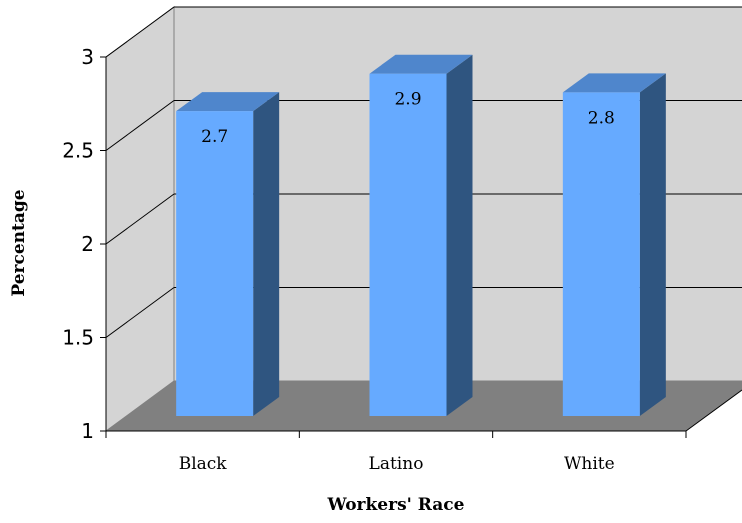  What do you see at coordinates (713, 410) in the screenshot?
I see `x-axis-depth-line` at bounding box center [713, 410].